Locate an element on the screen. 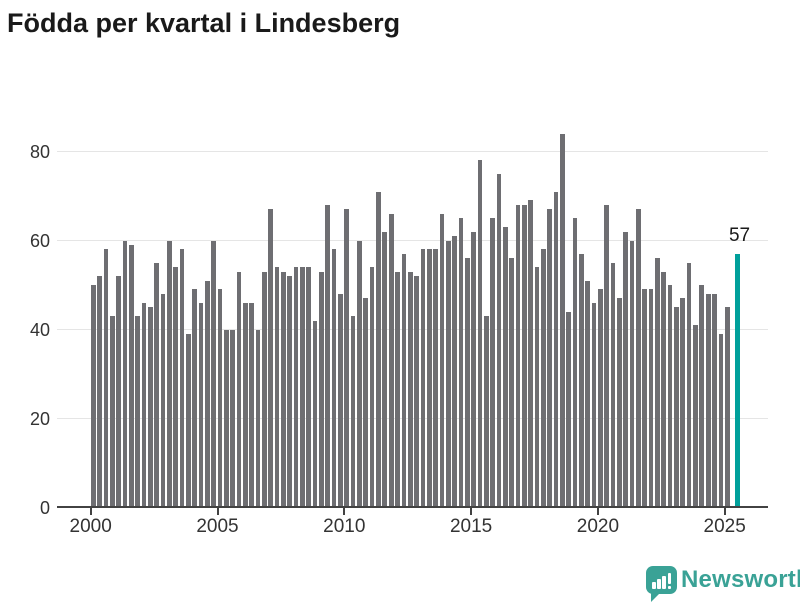 This screenshot has height=602, width=800. icon-exclamation-stem is located at coordinates (669, 578).